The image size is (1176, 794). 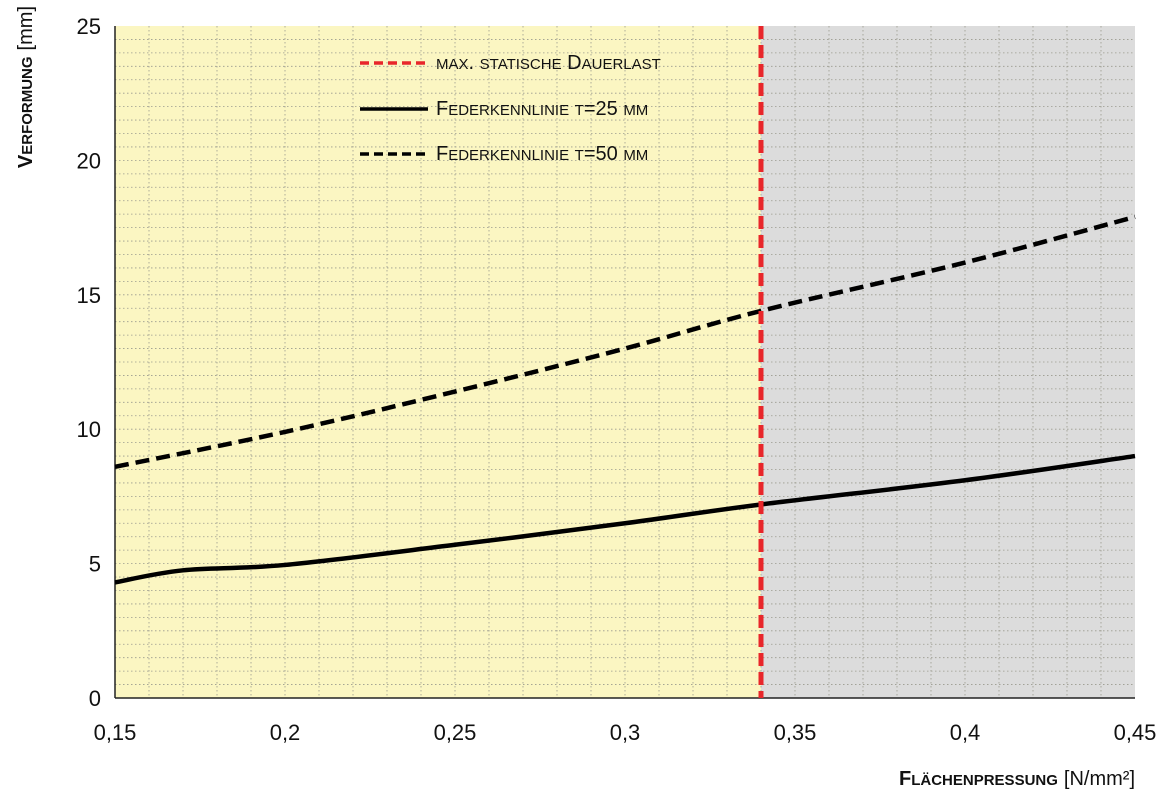 I want to click on y-tick-label: 25, so click(x=89, y=26).